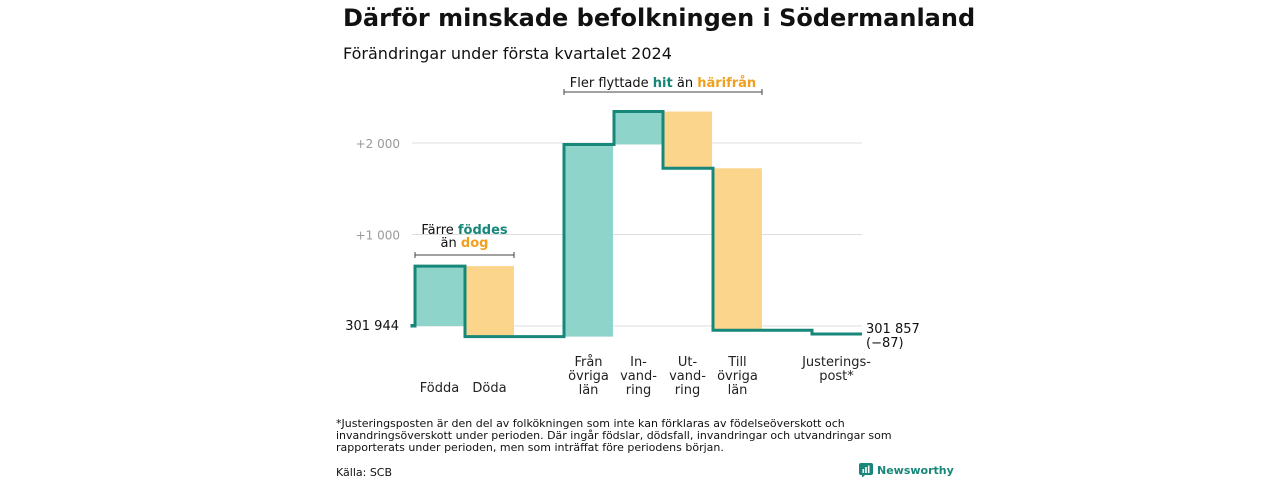  Describe the element at coordinates (378, 236) in the screenshot. I see `y-tick-label: +1 000` at that location.